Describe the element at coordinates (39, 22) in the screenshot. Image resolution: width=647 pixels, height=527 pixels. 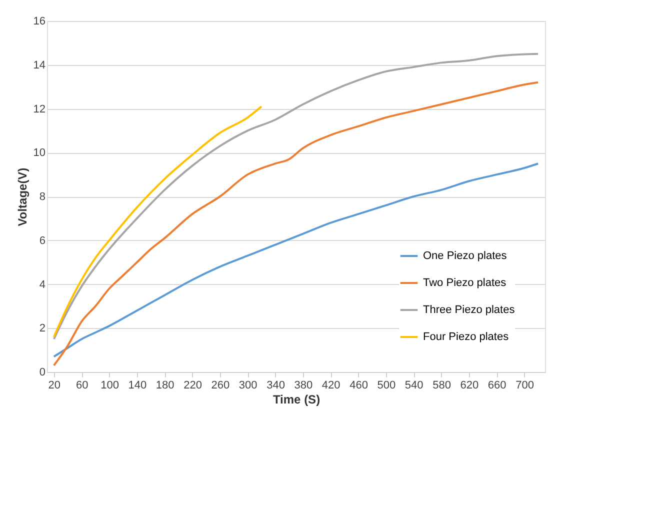
I see `y-tick-label: 16` at that location.